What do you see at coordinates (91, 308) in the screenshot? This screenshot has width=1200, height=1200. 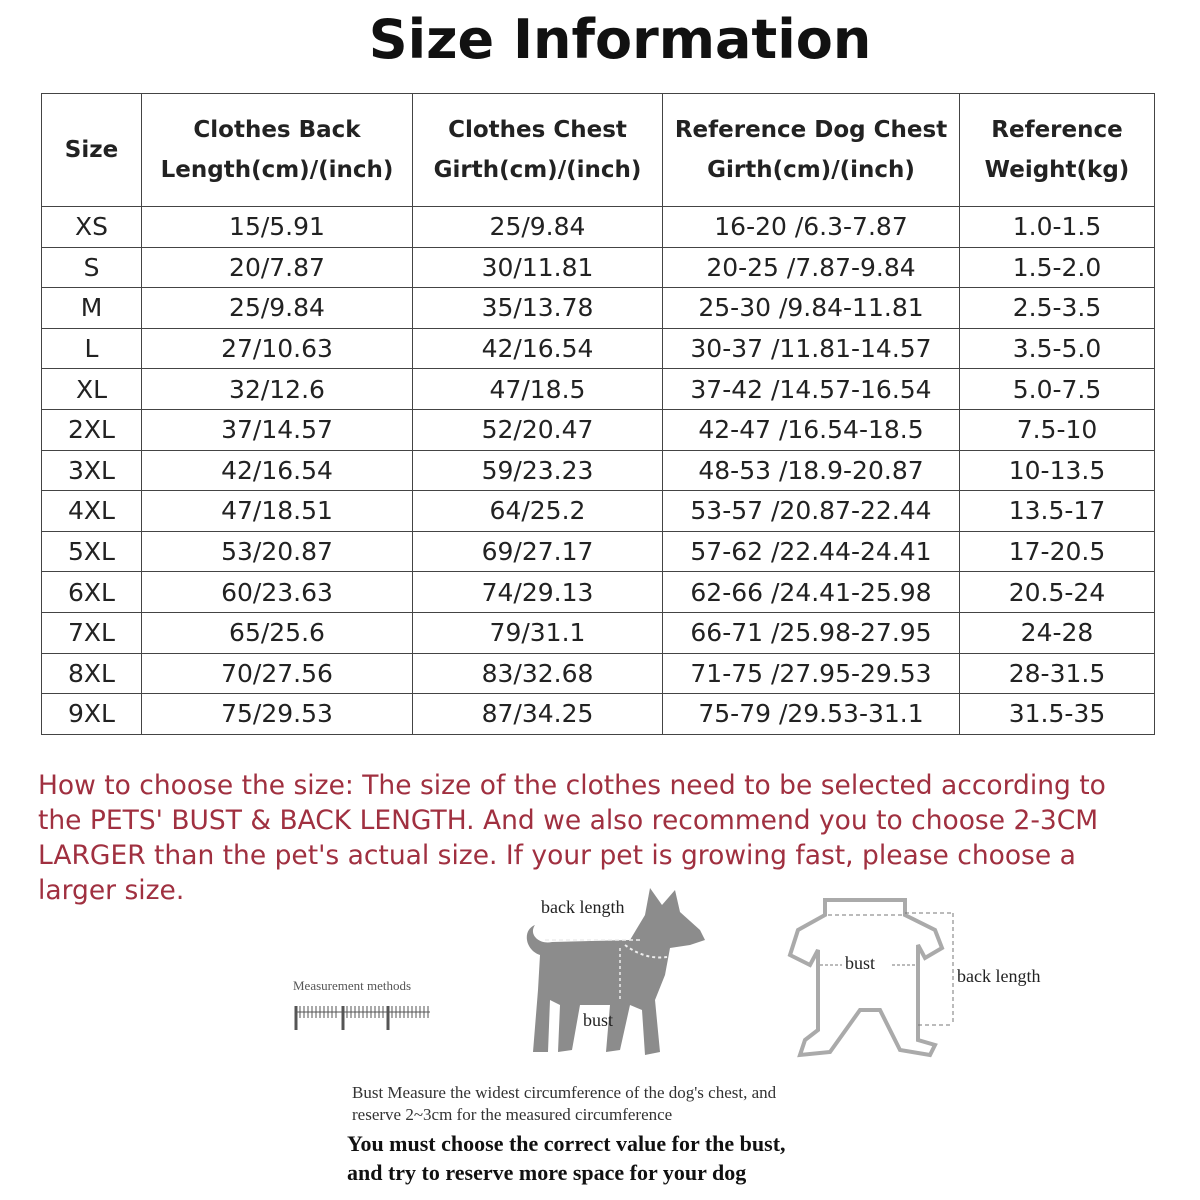 I see `cell: M` at bounding box center [91, 308].